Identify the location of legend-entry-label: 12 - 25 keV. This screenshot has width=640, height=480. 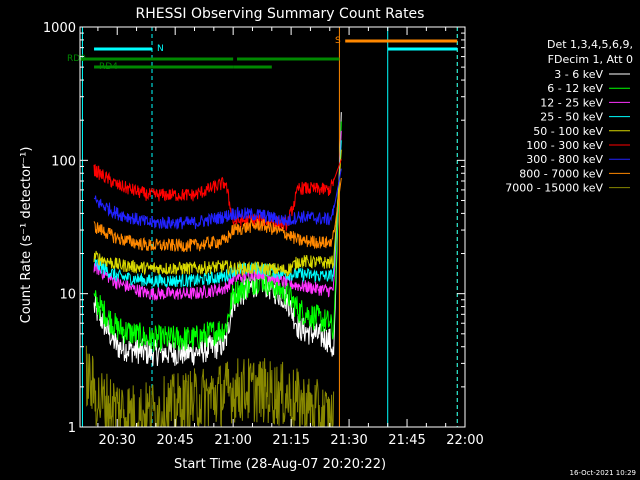
(571, 102).